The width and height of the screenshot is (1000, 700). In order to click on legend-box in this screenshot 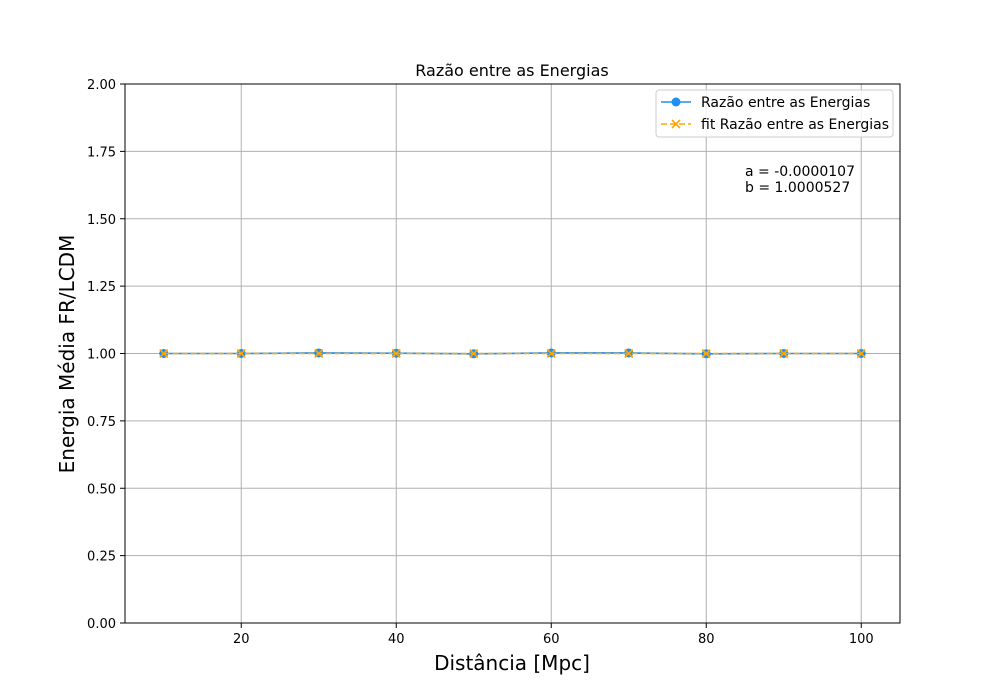, I will do `click(774, 113)`.